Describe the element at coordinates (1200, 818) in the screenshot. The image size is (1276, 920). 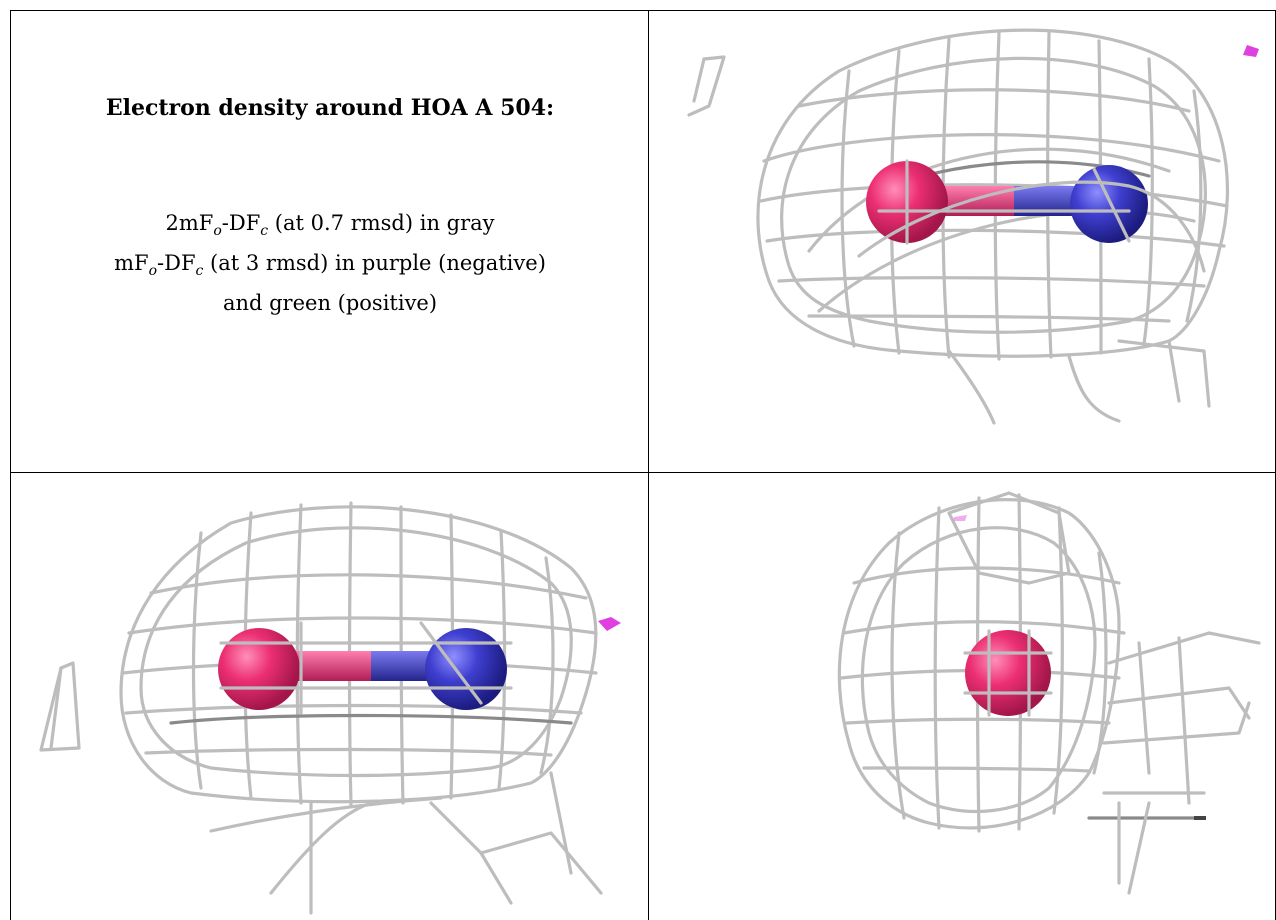
I see `mesh-edge-mark` at that location.